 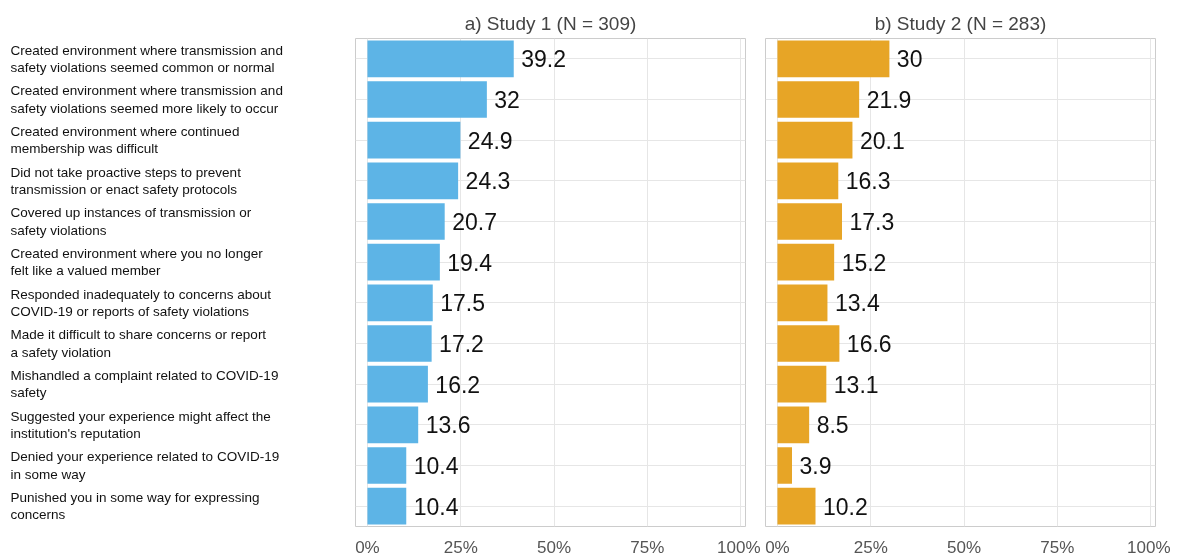 I want to click on y-tick-label: Made it difficult to share concerns or report a safety violation, so click(x=138, y=343).